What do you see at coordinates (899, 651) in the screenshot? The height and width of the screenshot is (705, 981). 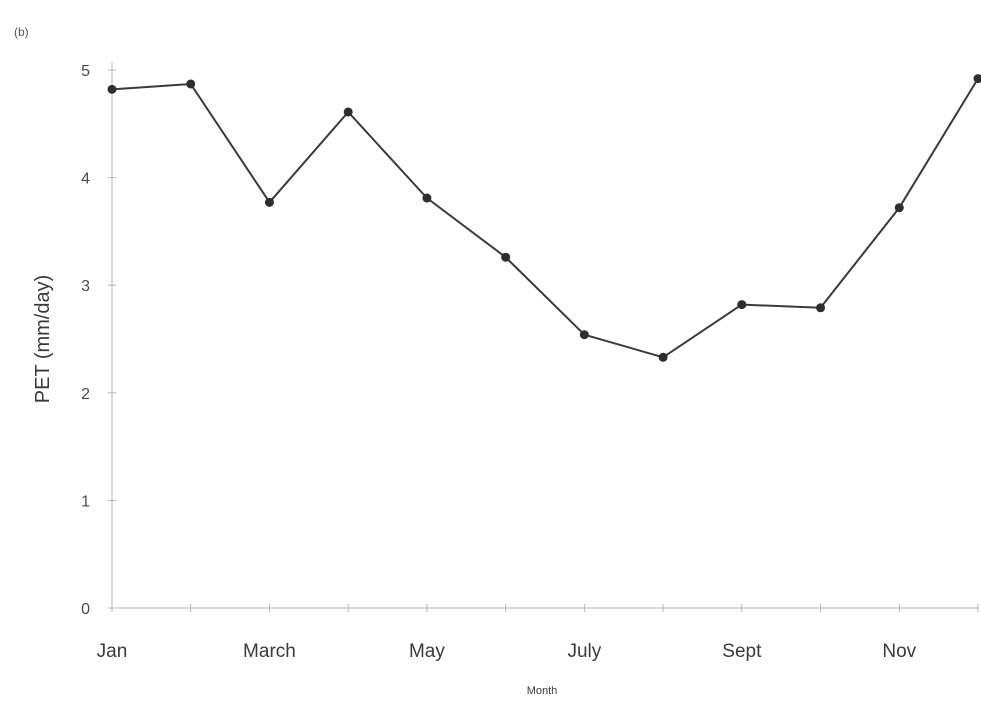 I see `x-tick-label: Nov` at bounding box center [899, 651].